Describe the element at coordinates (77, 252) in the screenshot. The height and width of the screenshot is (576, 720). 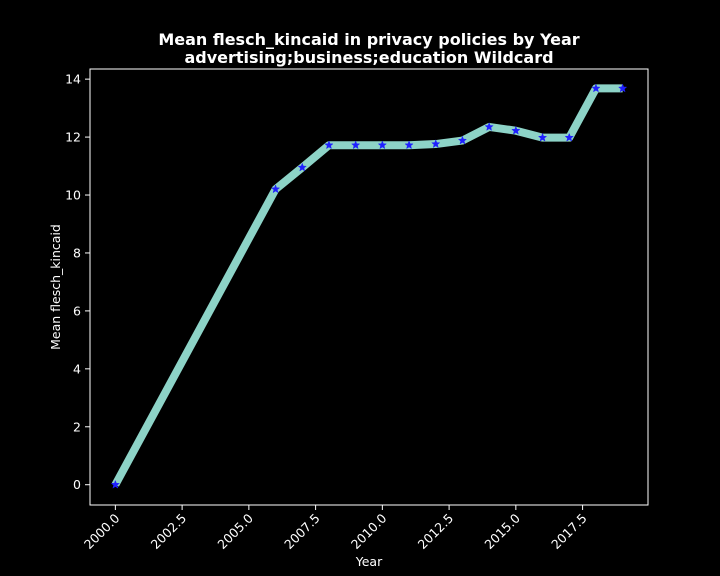
I see `y-tick-label: 8` at that location.